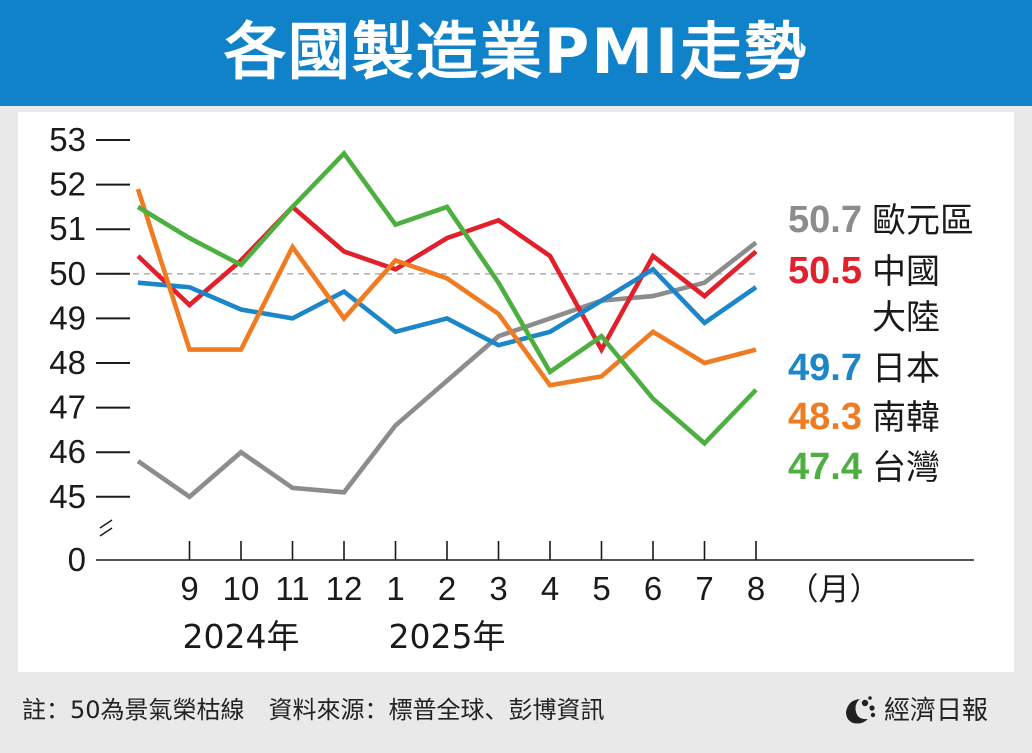  Describe the element at coordinates (67, 184) in the screenshot. I see `y-tick-label: 52` at that location.